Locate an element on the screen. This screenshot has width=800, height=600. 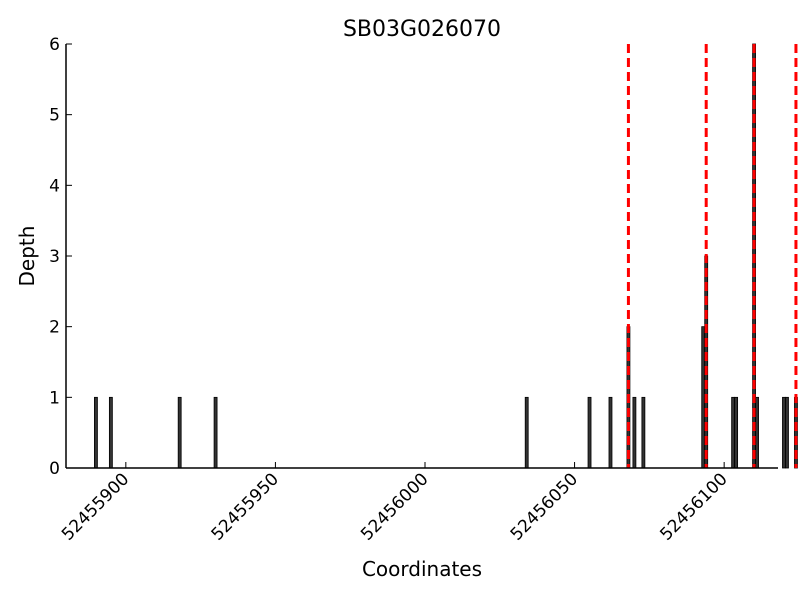
x-tick-label-2: 52456000 is located at coordinates (394, 506).